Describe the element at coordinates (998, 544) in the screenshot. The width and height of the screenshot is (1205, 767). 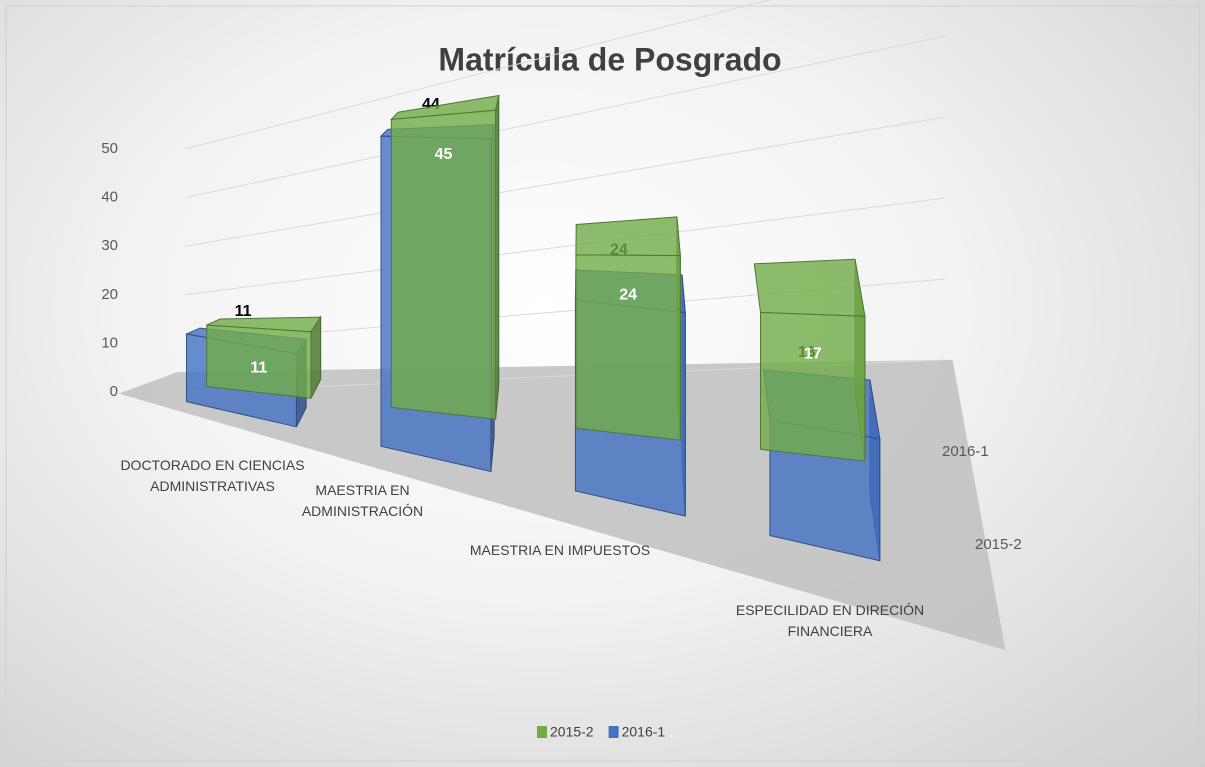
I see `depth-label: 2015-2` at that location.